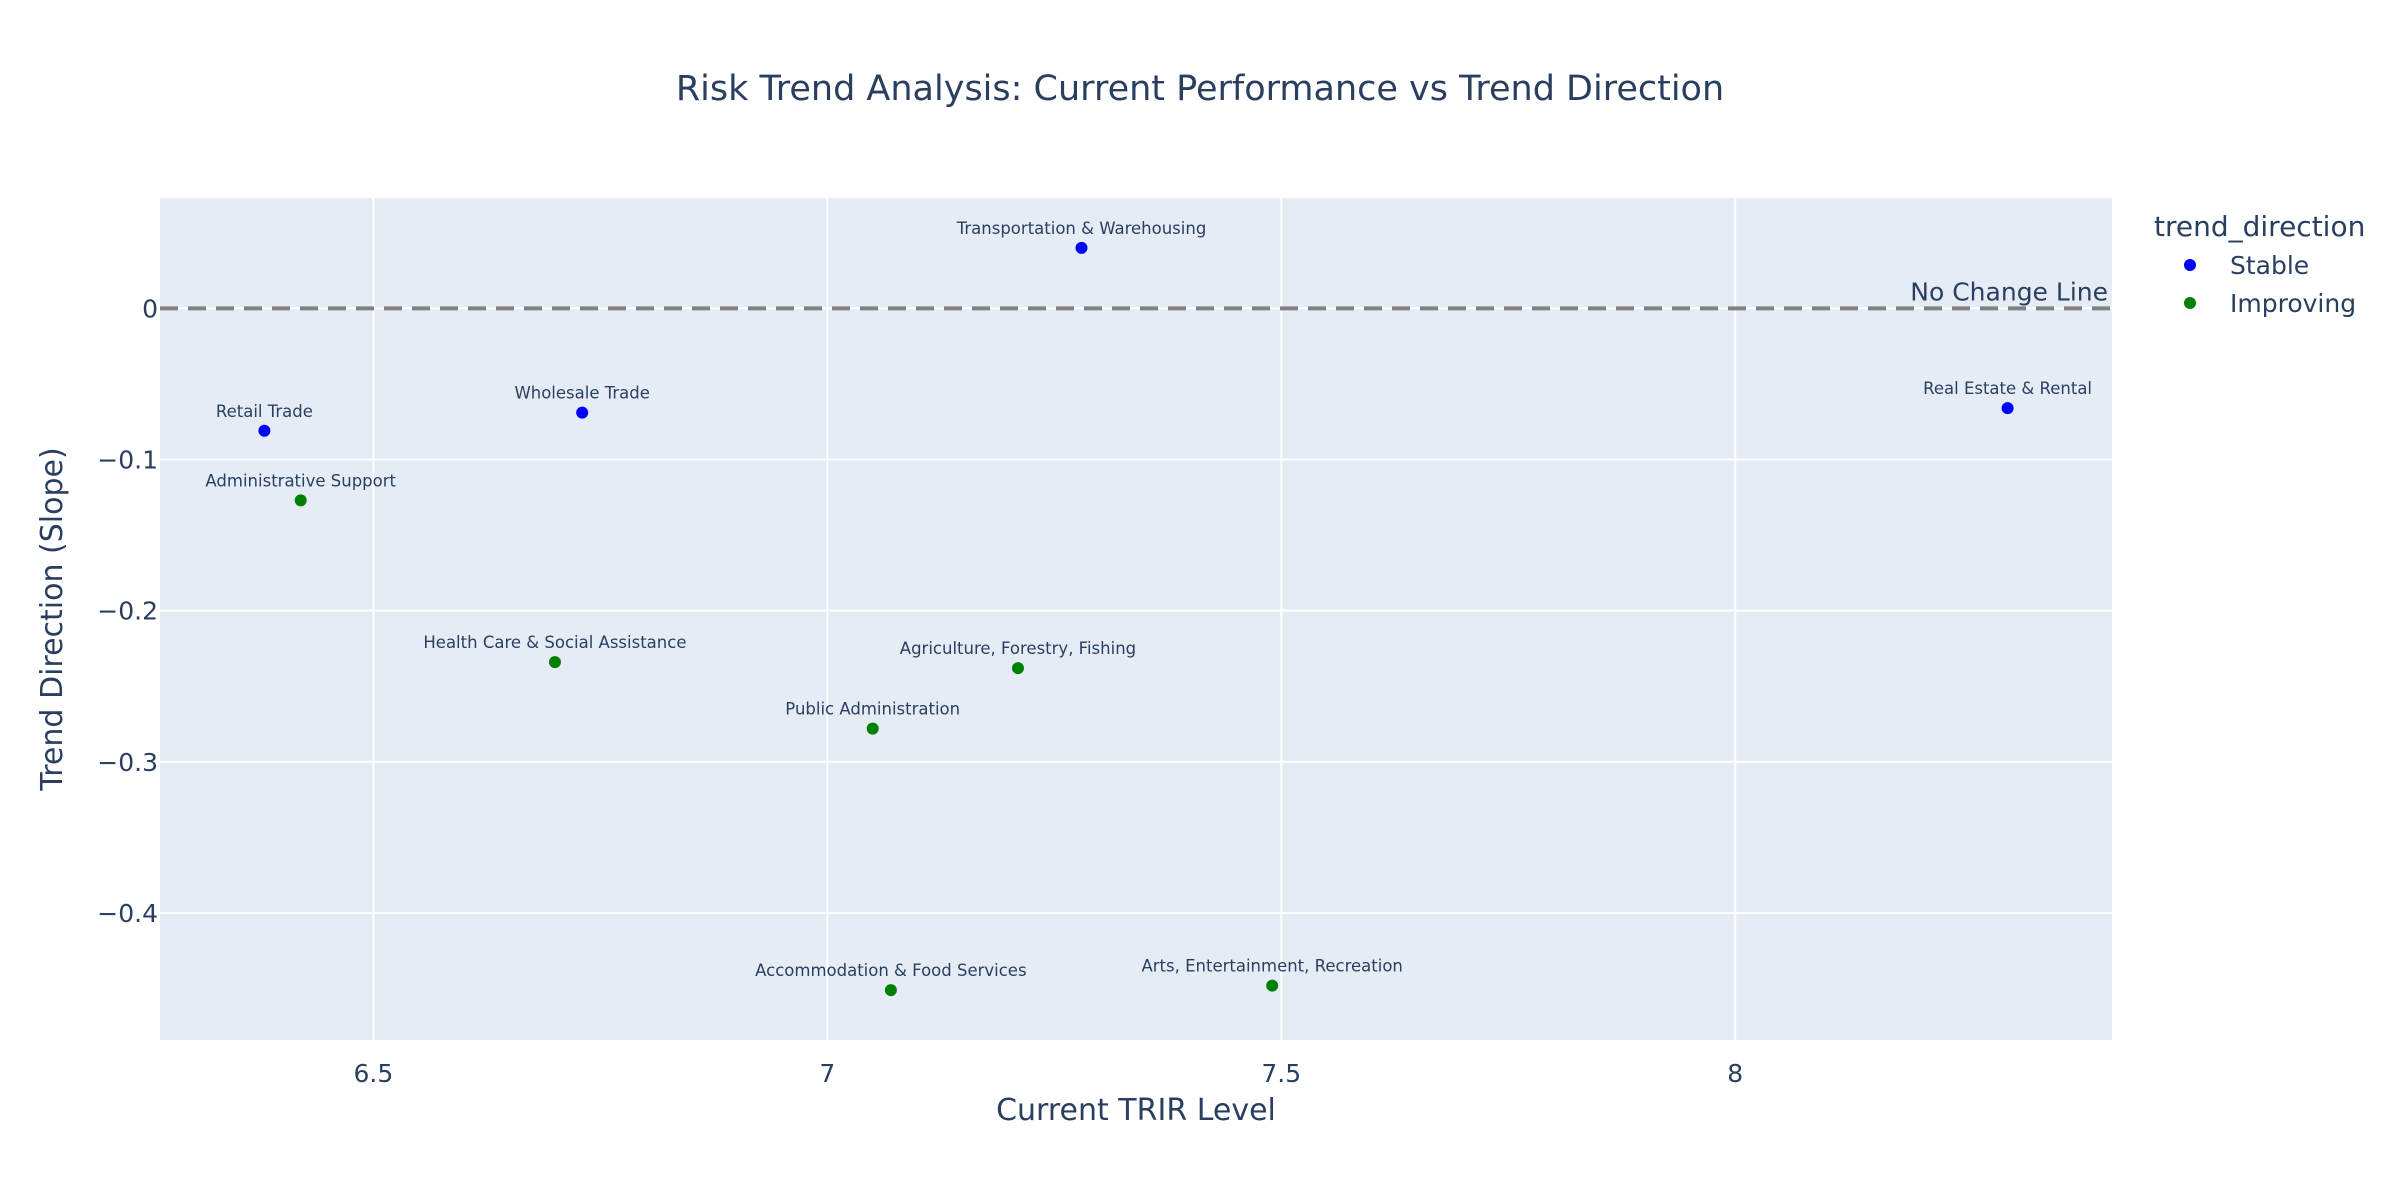 The image size is (2400, 1200). Describe the element at coordinates (1136, 1110) in the screenshot. I see `x-axis-title: Current TRIR Level` at that location.